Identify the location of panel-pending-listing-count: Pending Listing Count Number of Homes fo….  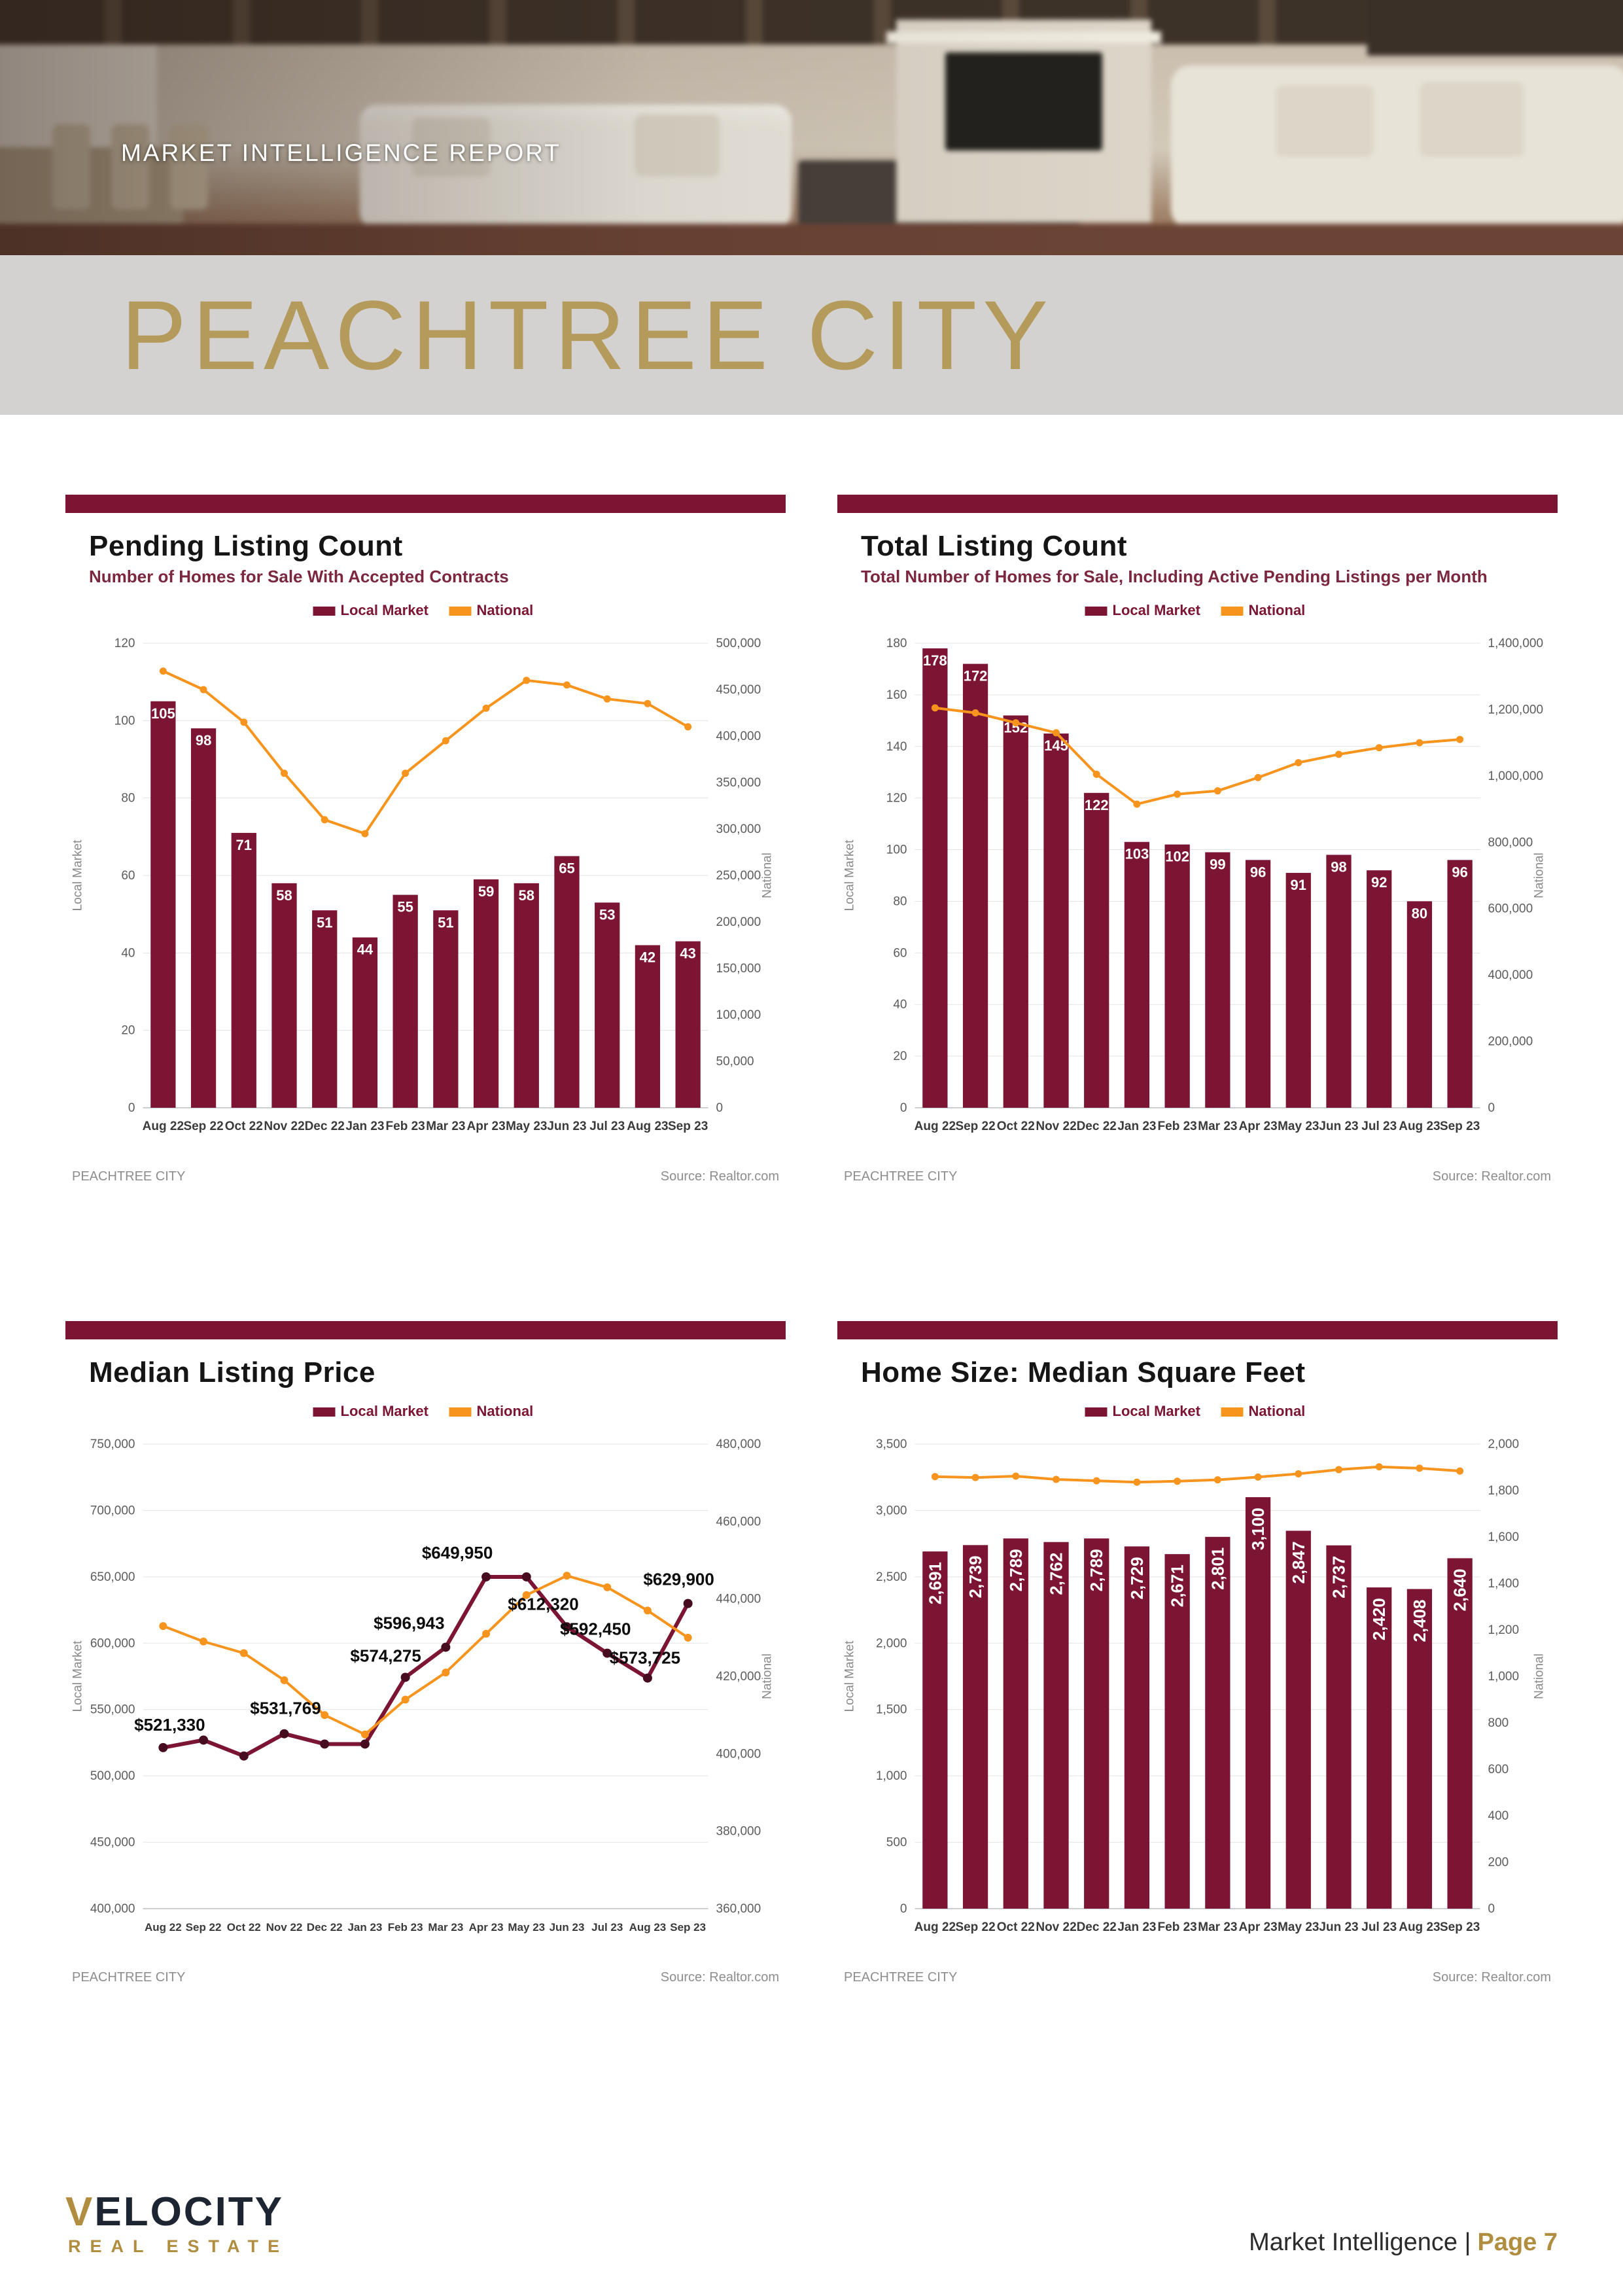
(425, 840).